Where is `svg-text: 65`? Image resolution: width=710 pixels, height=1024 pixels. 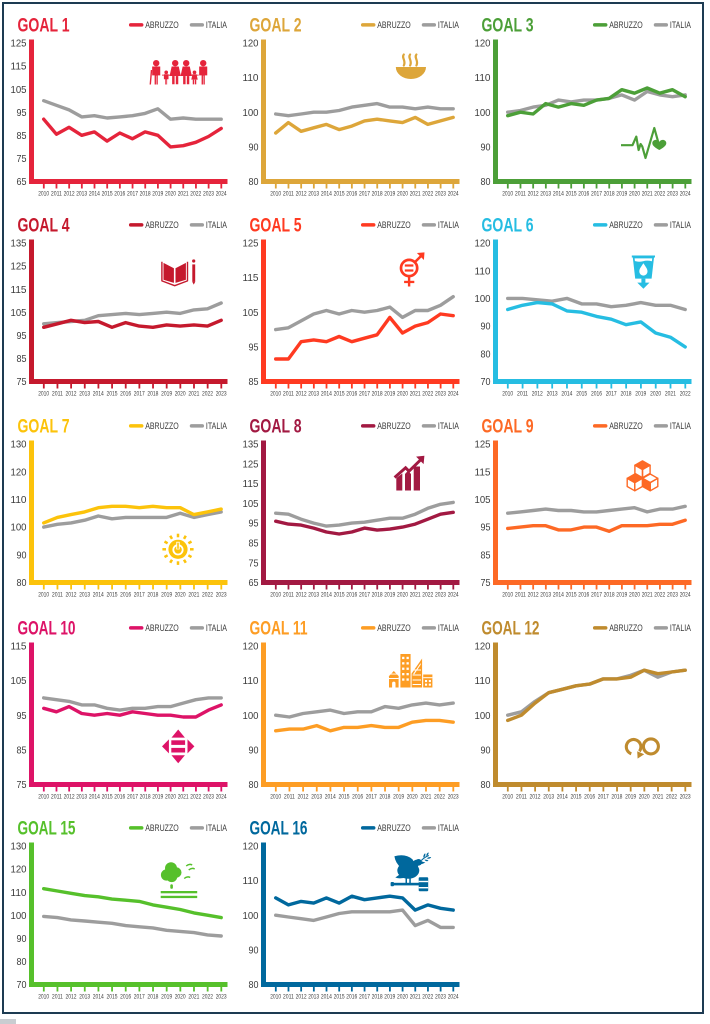
svg-text: 65 is located at coordinates (22, 182).